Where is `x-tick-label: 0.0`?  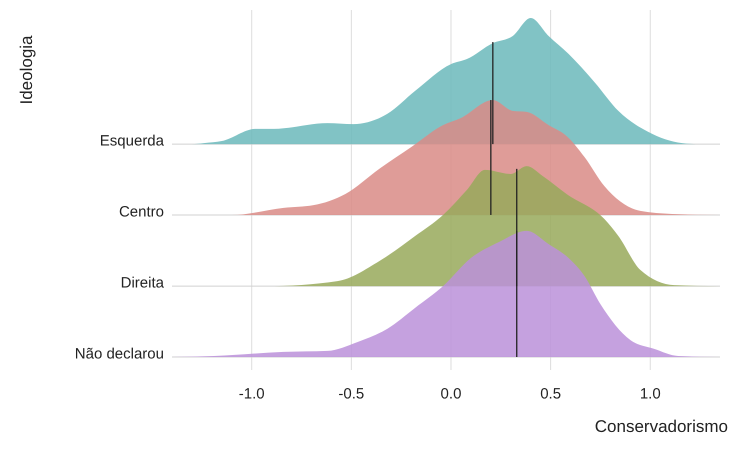 x-tick-label: 0.0 is located at coordinates (451, 394).